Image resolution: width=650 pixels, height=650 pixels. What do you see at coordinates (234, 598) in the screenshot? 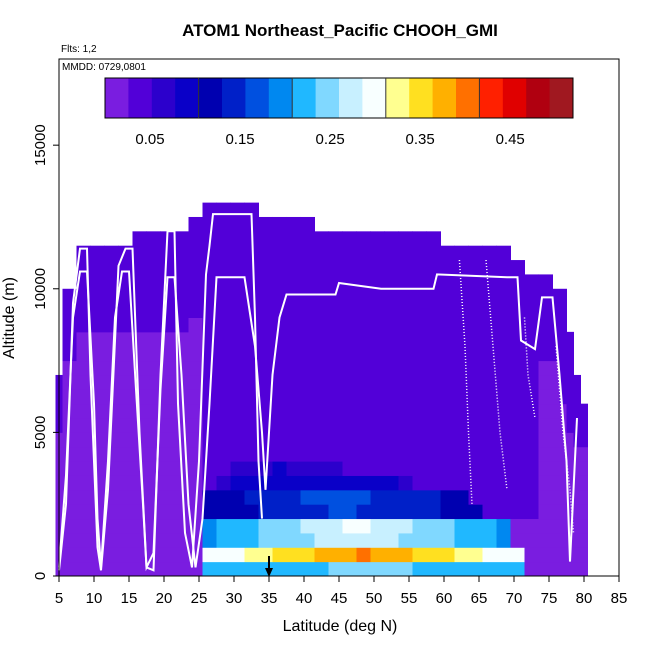
I see `x-tick-label: 30` at bounding box center [234, 598].